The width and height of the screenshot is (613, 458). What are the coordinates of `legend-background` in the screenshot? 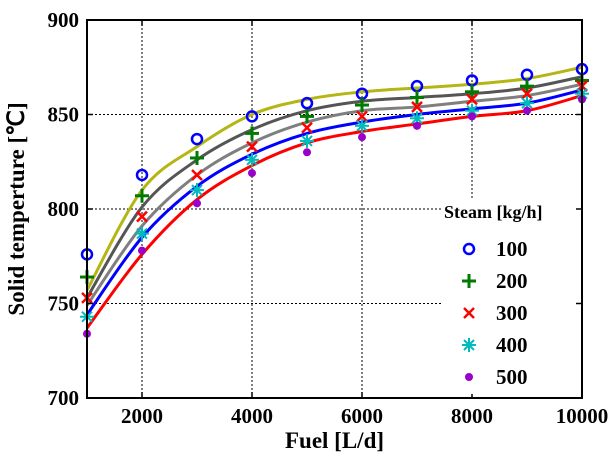 It's located at (509, 297).